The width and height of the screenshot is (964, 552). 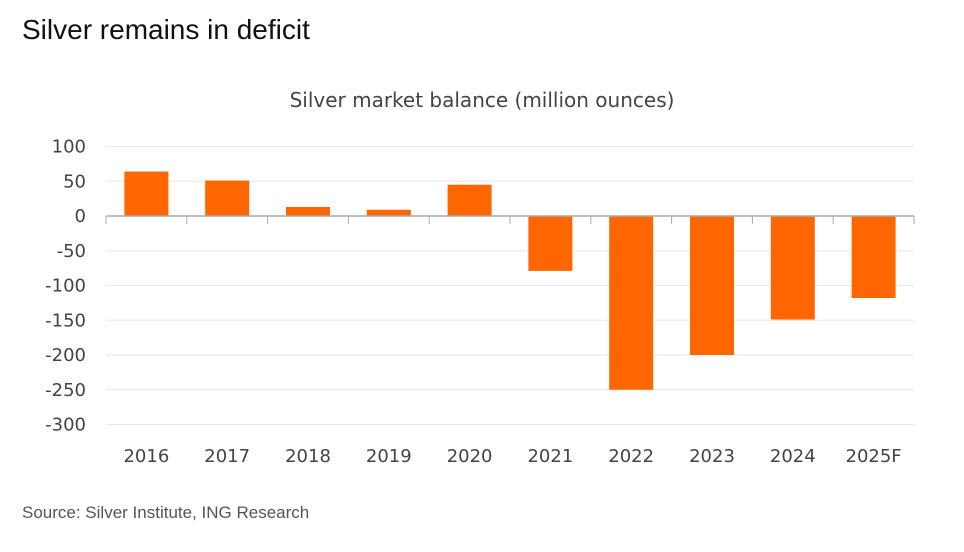 What do you see at coordinates (793, 456) in the screenshot?
I see `x-tick-label: 2024` at bounding box center [793, 456].